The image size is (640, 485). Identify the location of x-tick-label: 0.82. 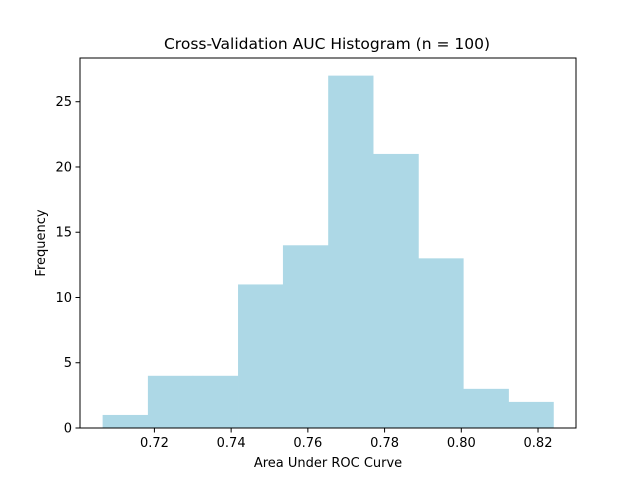
(538, 443).